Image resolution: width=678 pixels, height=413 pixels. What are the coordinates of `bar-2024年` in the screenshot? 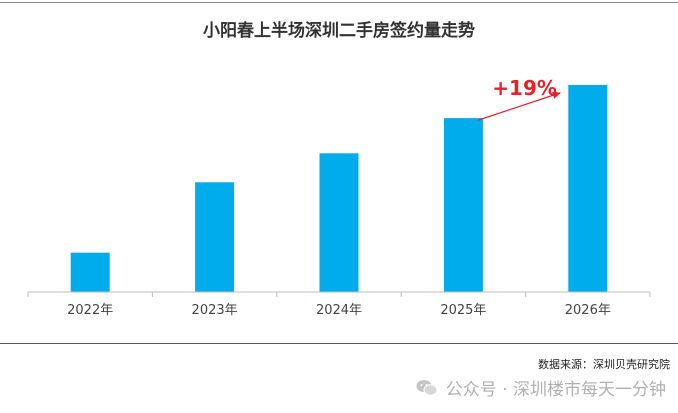 It's located at (339, 222).